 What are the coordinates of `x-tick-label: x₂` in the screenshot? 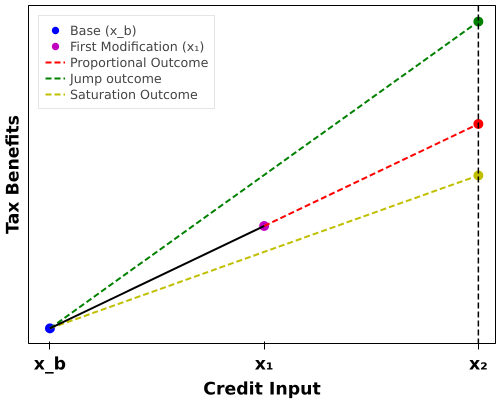 It's located at (478, 364).